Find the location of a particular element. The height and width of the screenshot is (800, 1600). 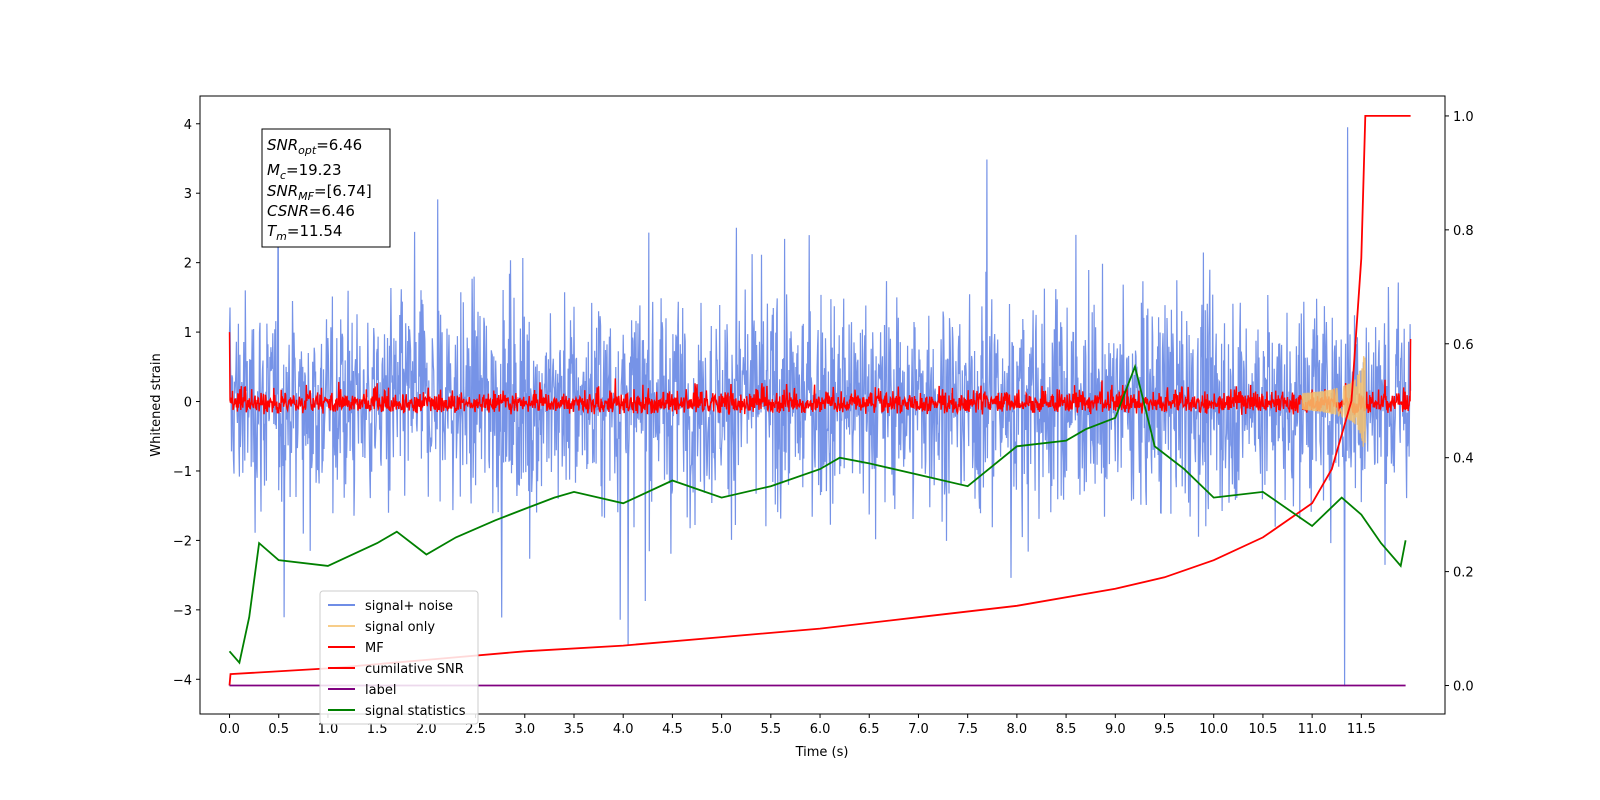

y-tick-label: 3 is located at coordinates (188, 194).